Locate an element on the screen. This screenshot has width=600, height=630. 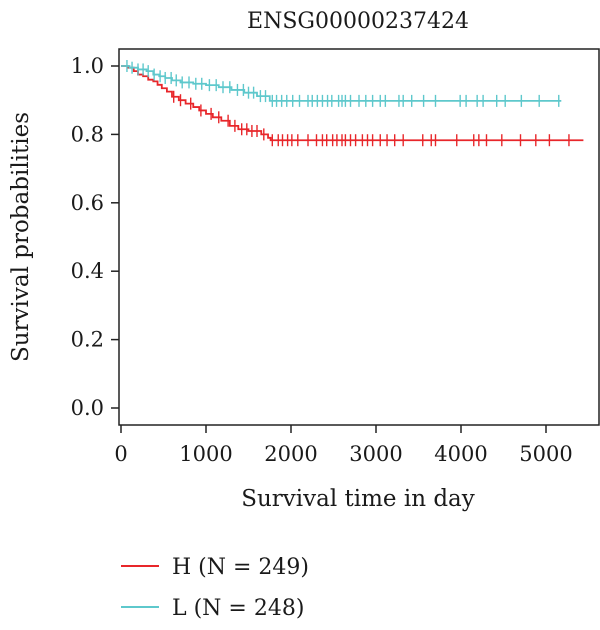
y-tick-label: 1.0 is located at coordinates (87, 66).